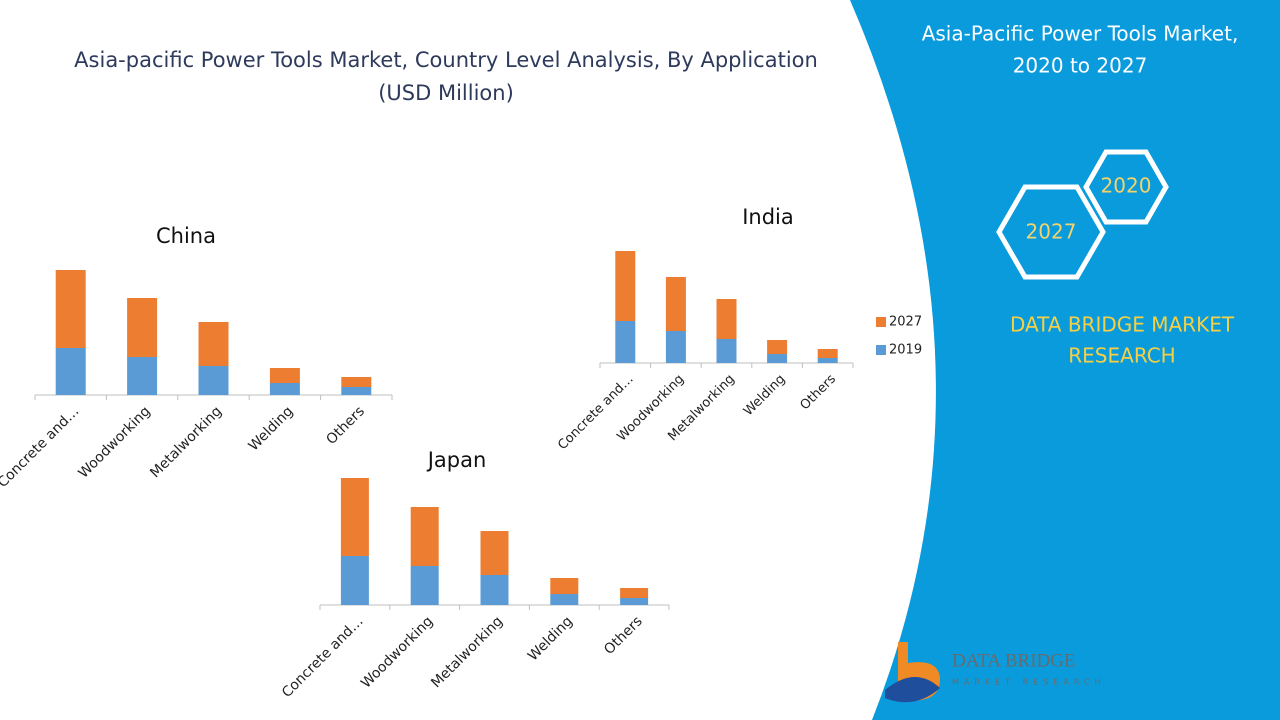 This screenshot has height=720, width=1280. I want to click on brand-text: DATA BRIDGE MARKET, so click(1122, 325).